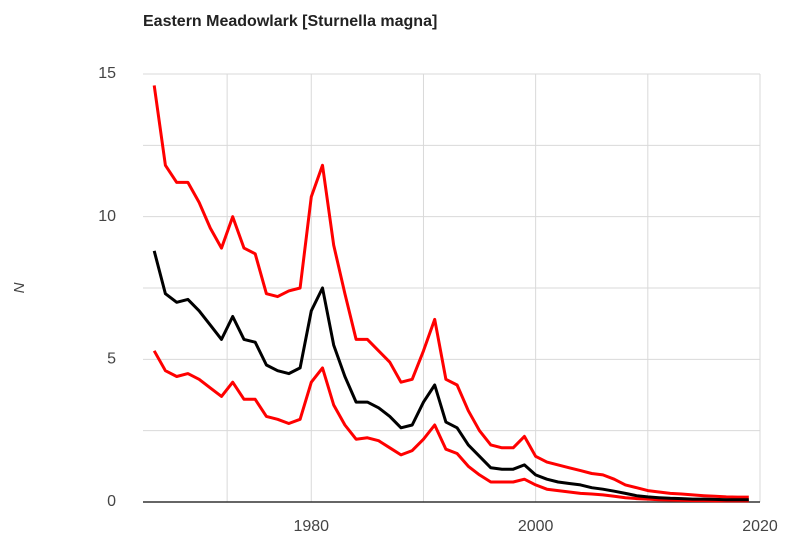  Describe the element at coordinates (107, 73) in the screenshot. I see `y-tick-label: 15` at that location.